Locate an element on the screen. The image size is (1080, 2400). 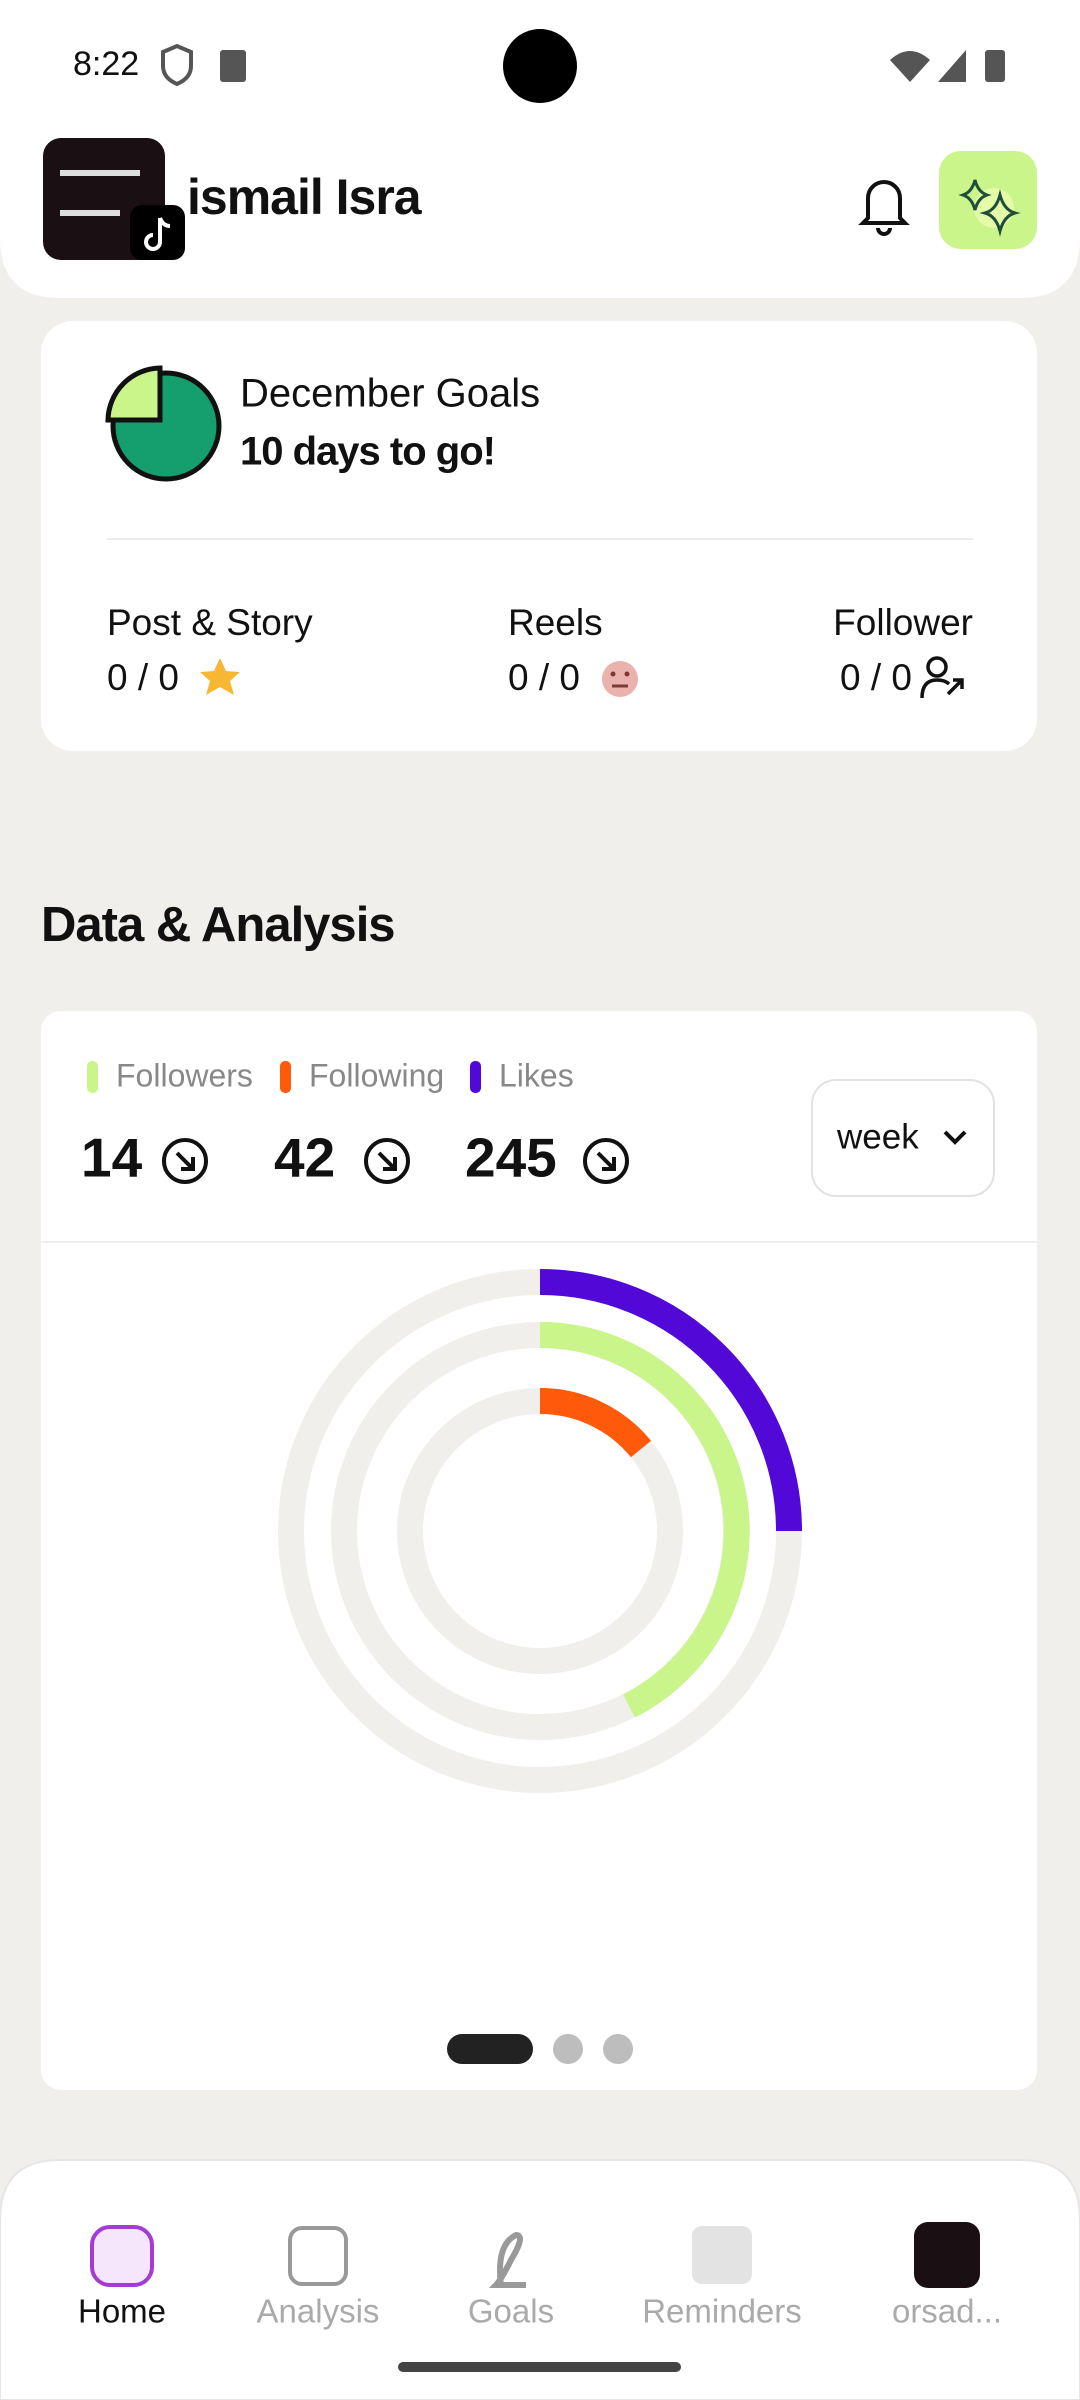
status-time: 8:22 is located at coordinates (106, 64).